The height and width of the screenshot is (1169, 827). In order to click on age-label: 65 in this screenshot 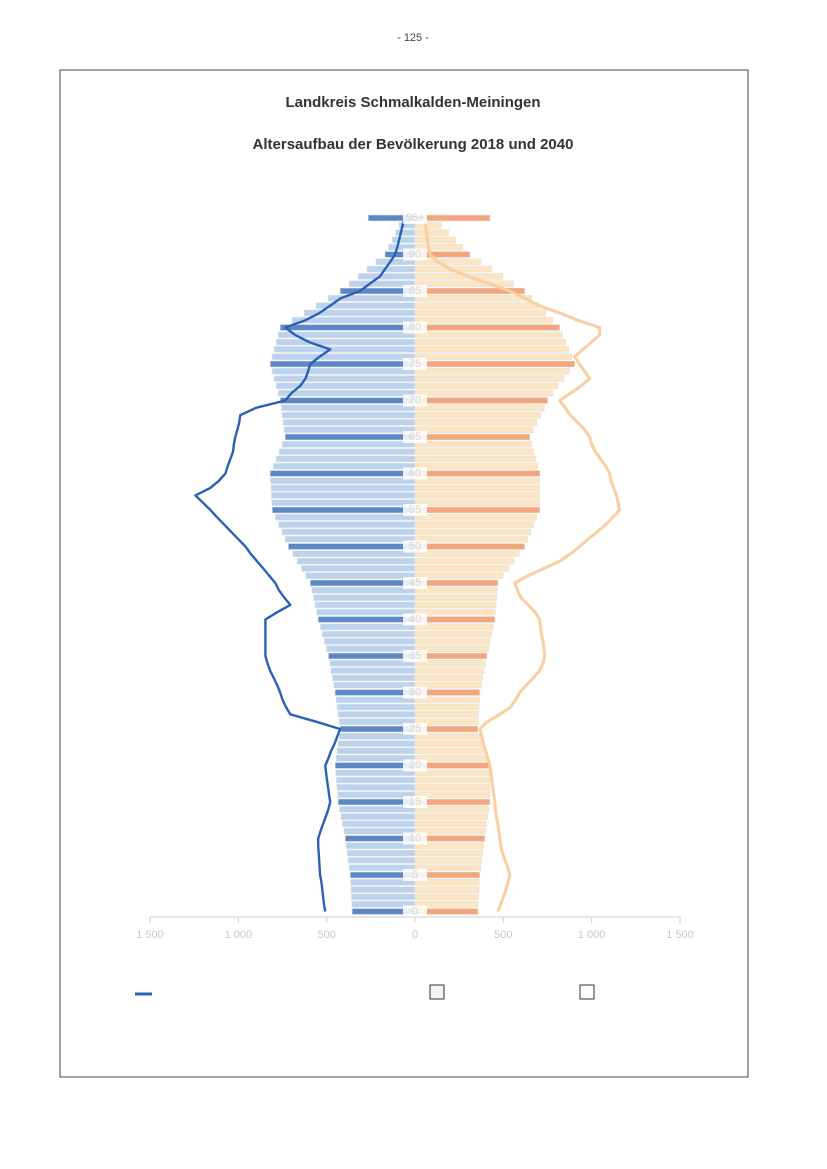, I will do `click(415, 437)`.